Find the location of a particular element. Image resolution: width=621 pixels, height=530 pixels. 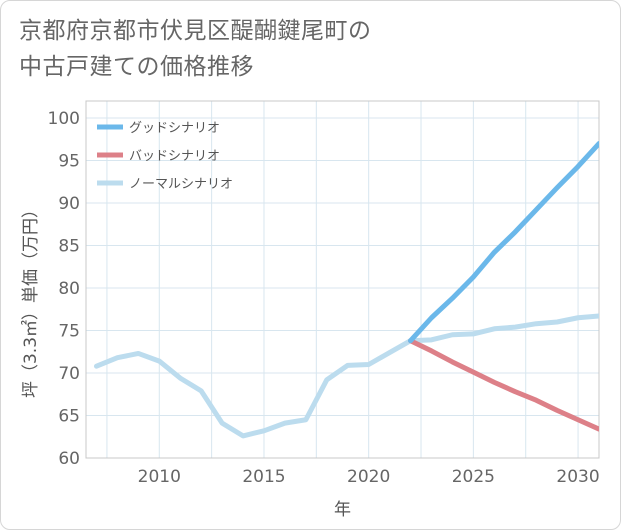

x-axis-label: 年 is located at coordinates (342, 510).